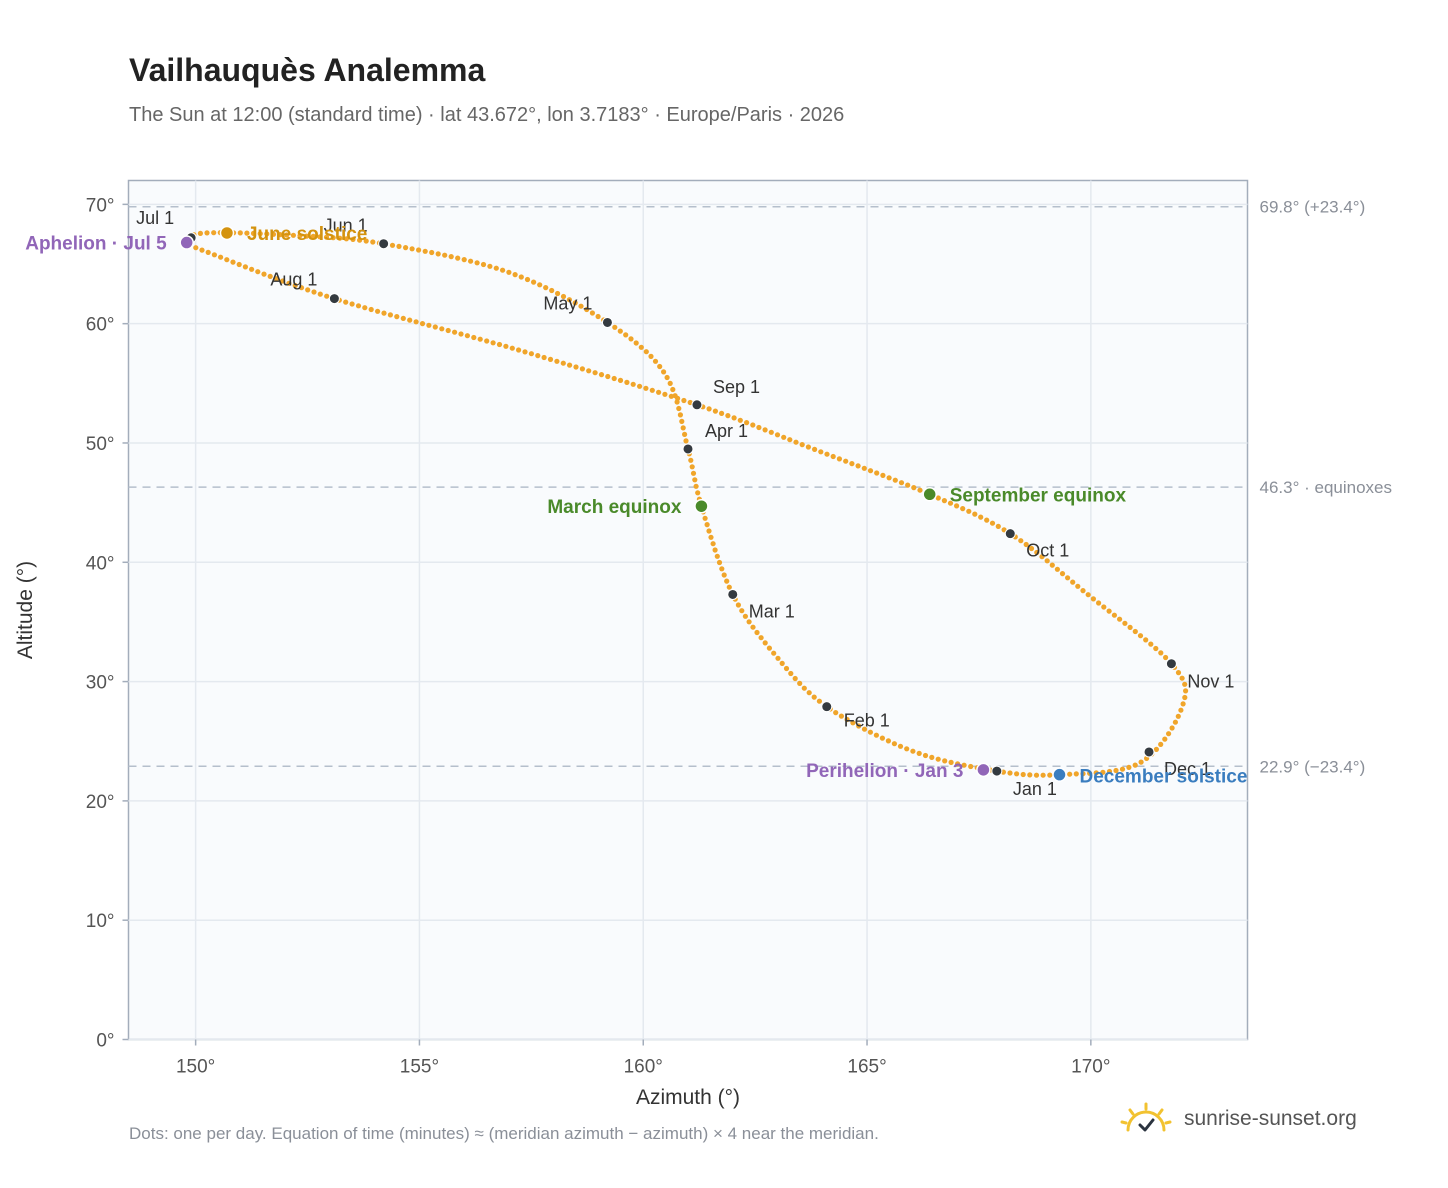  I want to click on x-axis-label: Azimuth (°), so click(688, 1097).